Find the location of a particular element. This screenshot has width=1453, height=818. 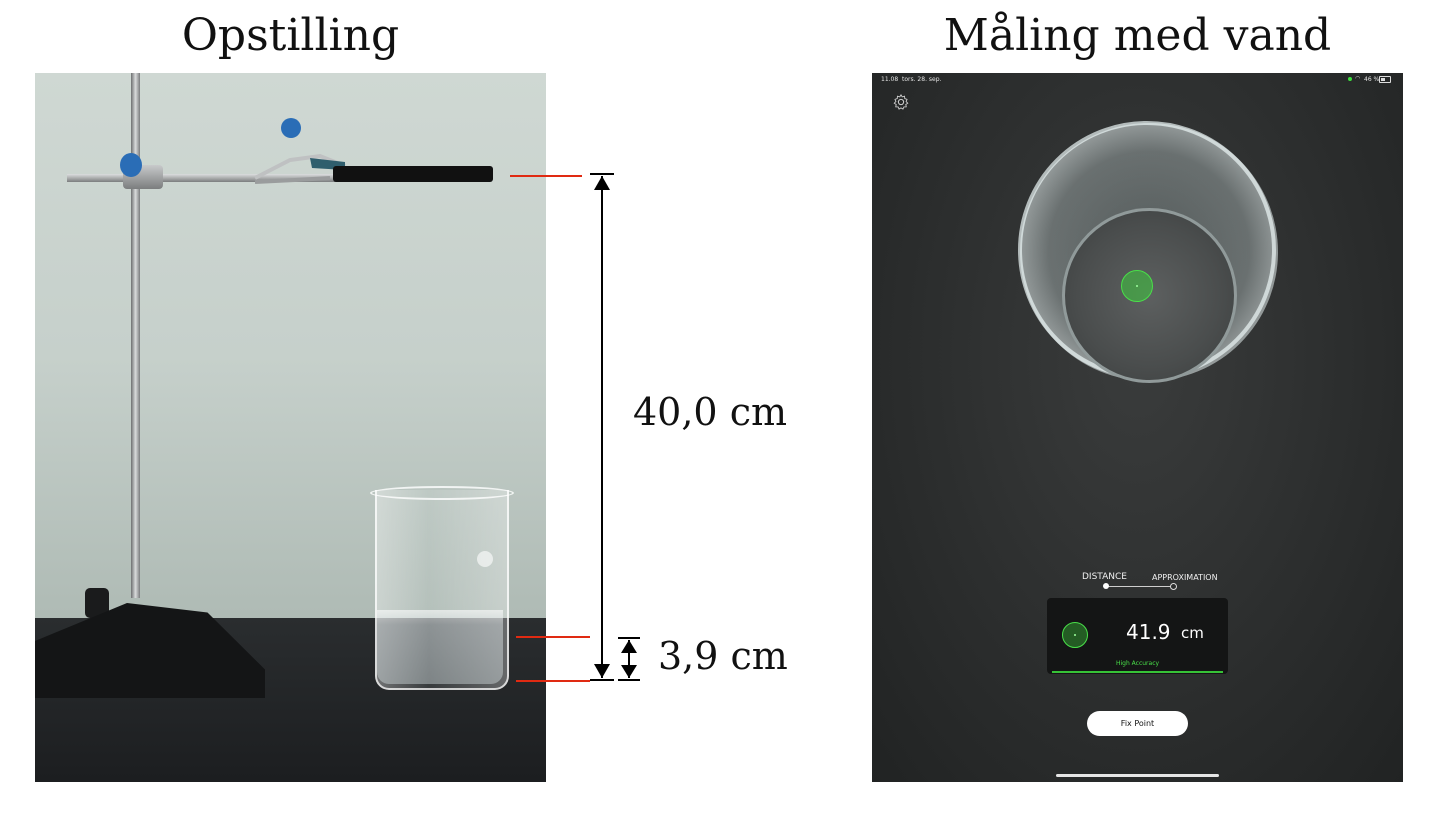

battery-icon is located at coordinates (1385, 79).